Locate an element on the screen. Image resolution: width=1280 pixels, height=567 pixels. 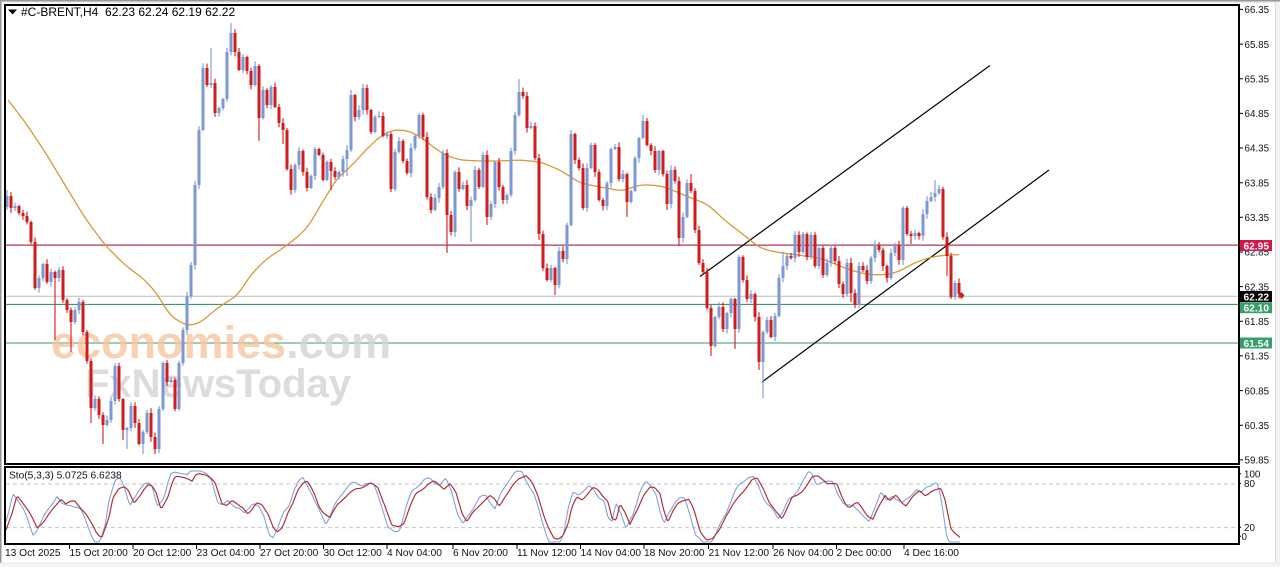
svg-text: 26 Nov 04:00 is located at coordinates (803, 553).